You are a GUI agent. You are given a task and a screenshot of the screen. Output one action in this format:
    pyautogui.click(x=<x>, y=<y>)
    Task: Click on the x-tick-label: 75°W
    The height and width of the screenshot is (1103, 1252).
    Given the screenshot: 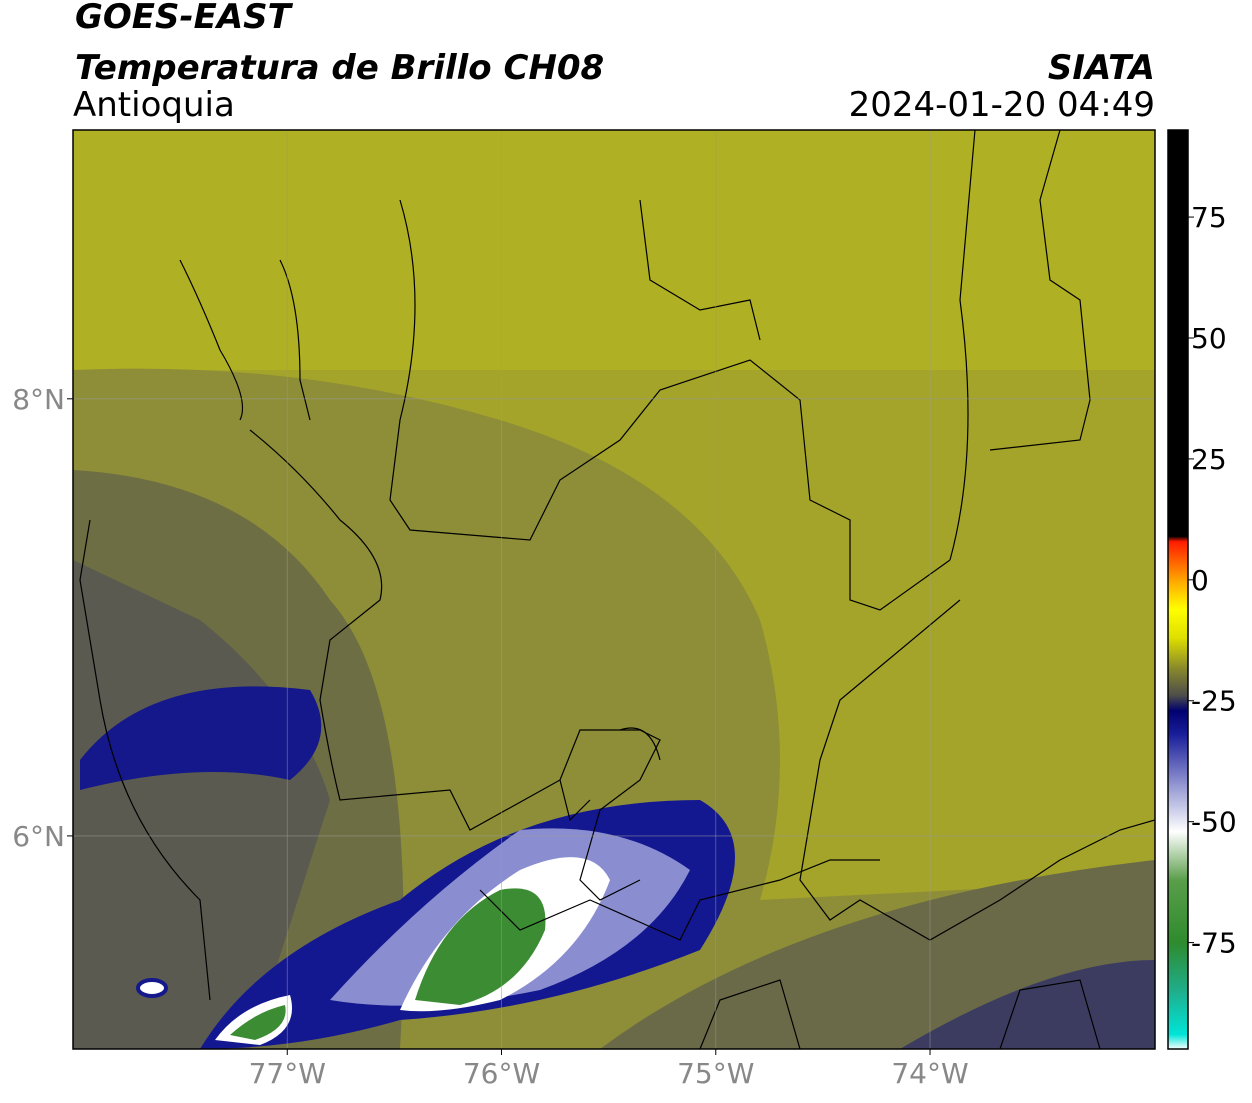 What is the action you would take?
    pyautogui.click(x=715, y=1073)
    